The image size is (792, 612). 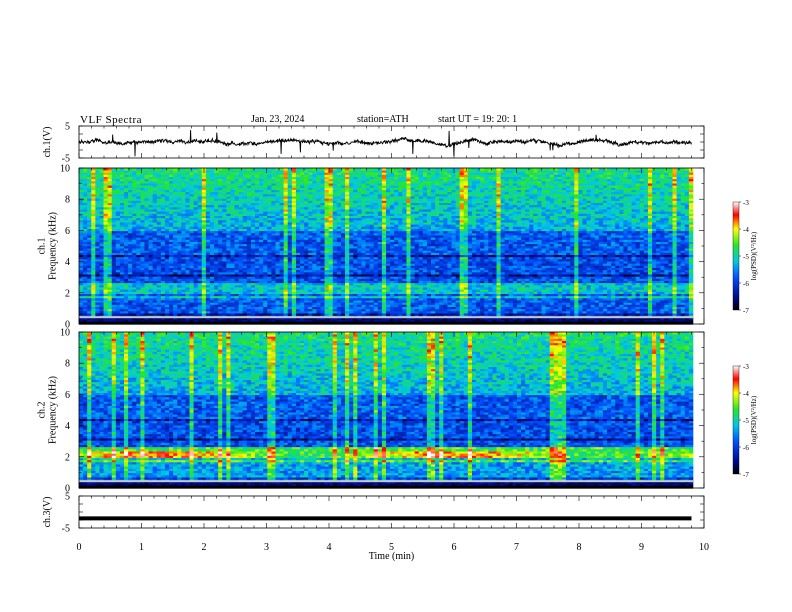 I want to click on header-title: VLF Spectra, so click(x=111, y=120).